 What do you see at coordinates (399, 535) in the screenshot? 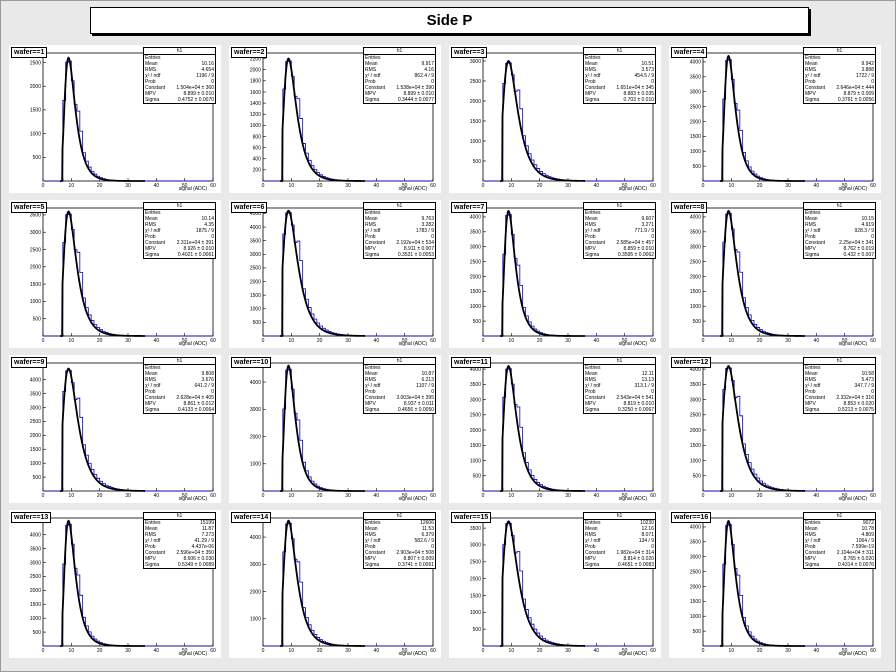
I see `stats-row-rms: RMS 6.379` at bounding box center [399, 535].